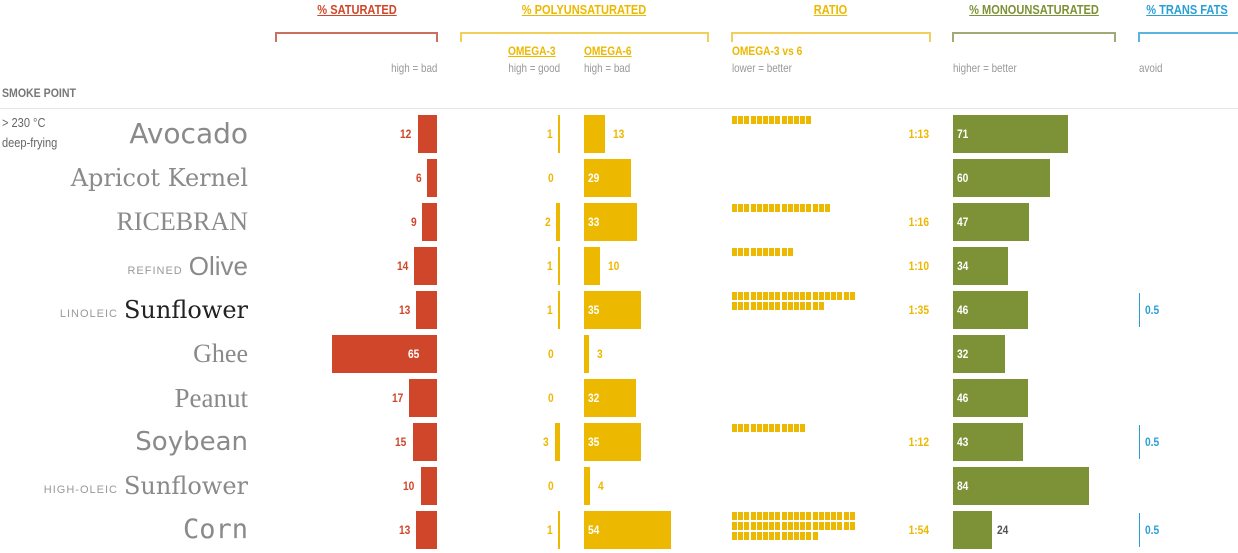 This screenshot has width=1238, height=553. What do you see at coordinates (963, 134) in the screenshot?
I see `mono-value: 71` at bounding box center [963, 134].